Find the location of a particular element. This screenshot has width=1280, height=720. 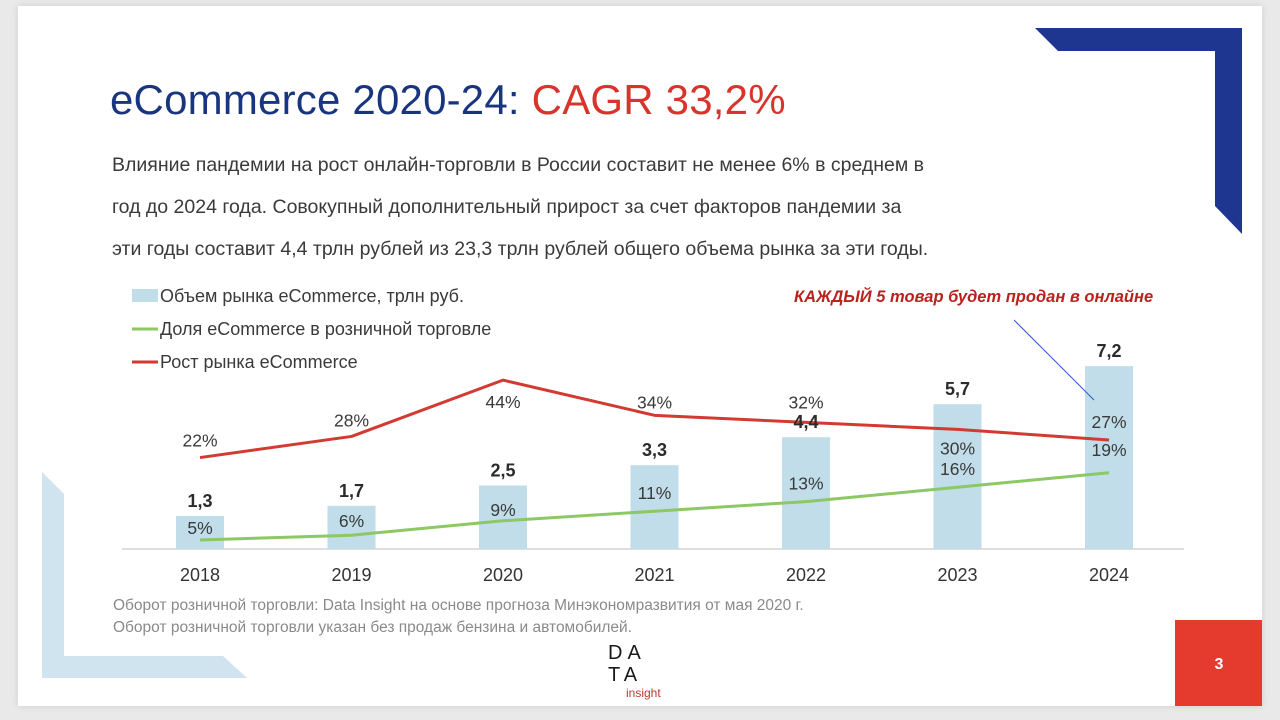

bar-2022 is located at coordinates (806, 493).